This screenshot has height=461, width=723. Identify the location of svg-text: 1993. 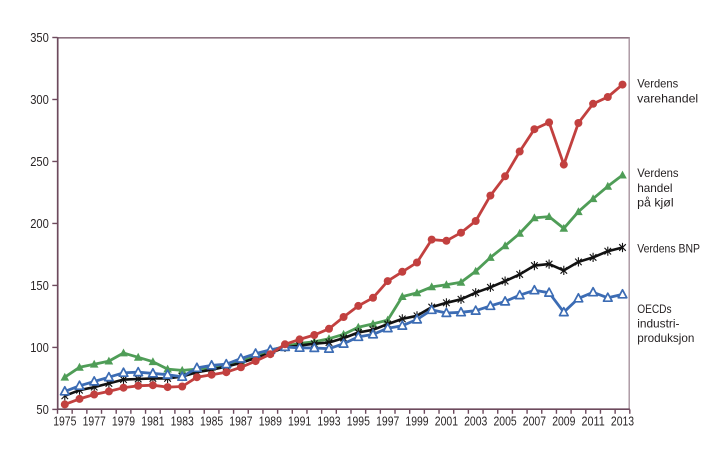
(328, 422).